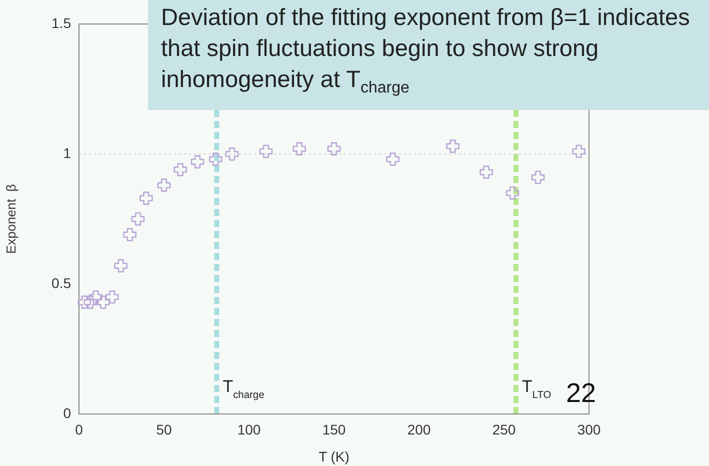 Image resolution: width=709 pixels, height=466 pixels. Describe the element at coordinates (504, 429) in the screenshot. I see `x-tick-label: 250` at that location.